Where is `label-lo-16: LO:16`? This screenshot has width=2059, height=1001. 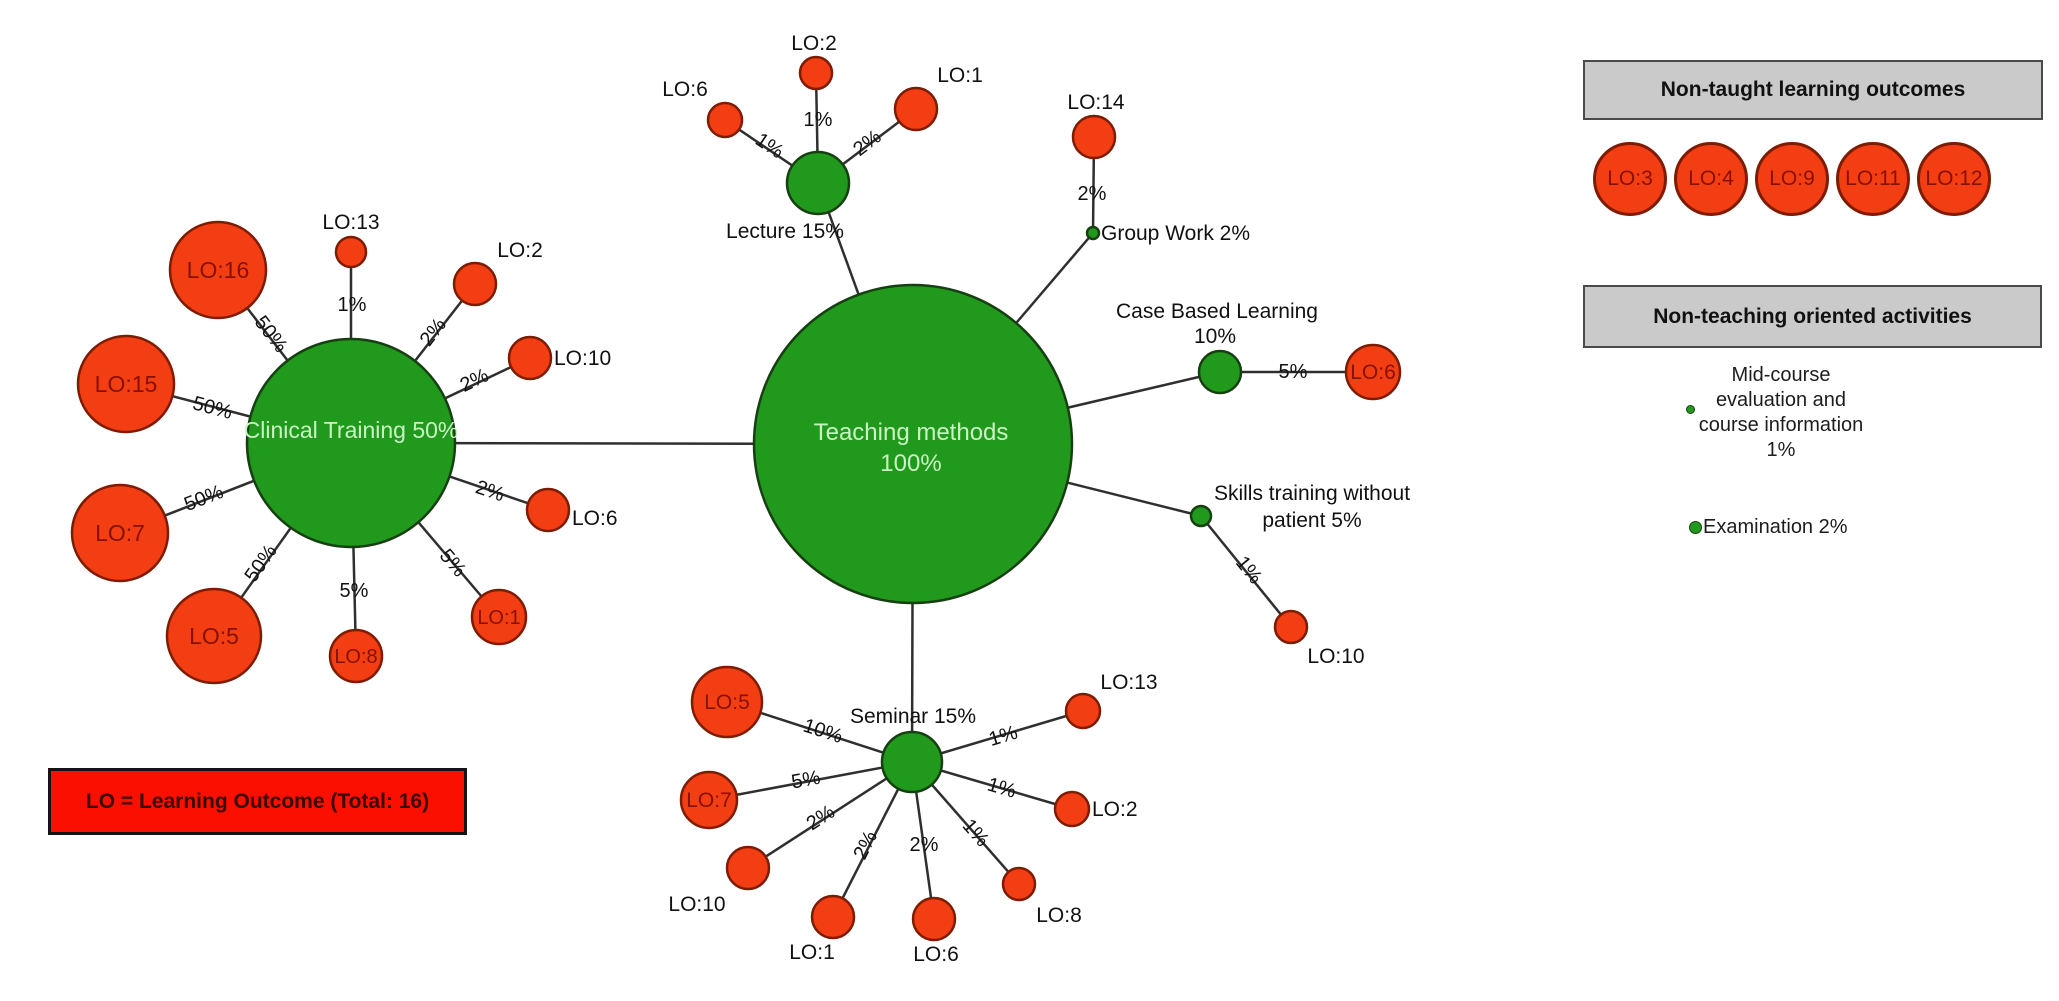
label-lo-16: LO:16 is located at coordinates (218, 270).